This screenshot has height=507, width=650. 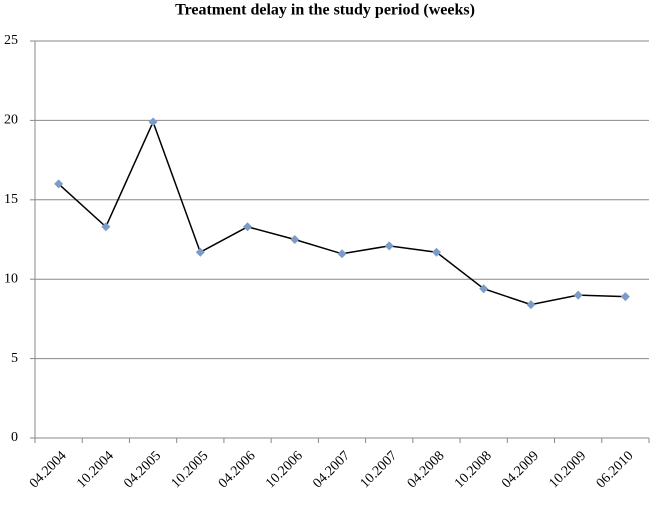 I want to click on x-tick-label: 04.2008, so click(x=426, y=469).